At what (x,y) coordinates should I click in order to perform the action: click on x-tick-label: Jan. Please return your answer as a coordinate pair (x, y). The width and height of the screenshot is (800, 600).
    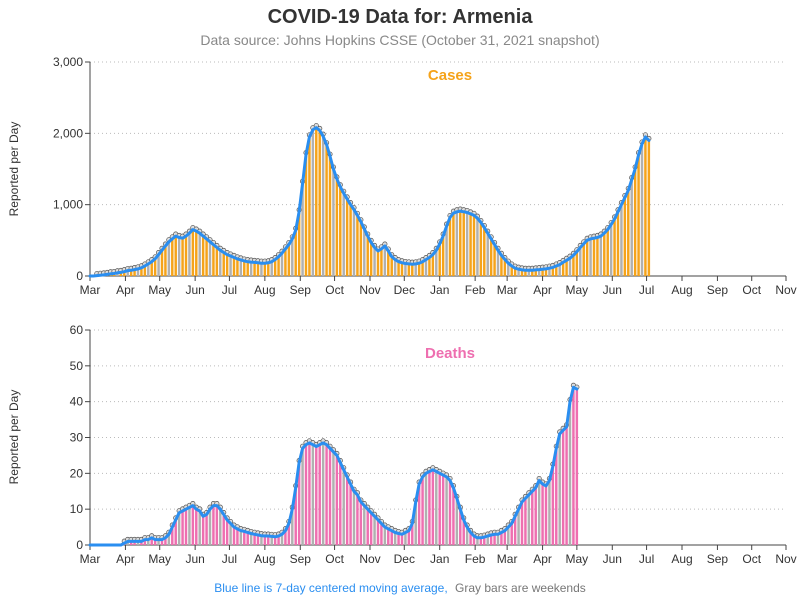
    Looking at the image, I should click on (439, 559).